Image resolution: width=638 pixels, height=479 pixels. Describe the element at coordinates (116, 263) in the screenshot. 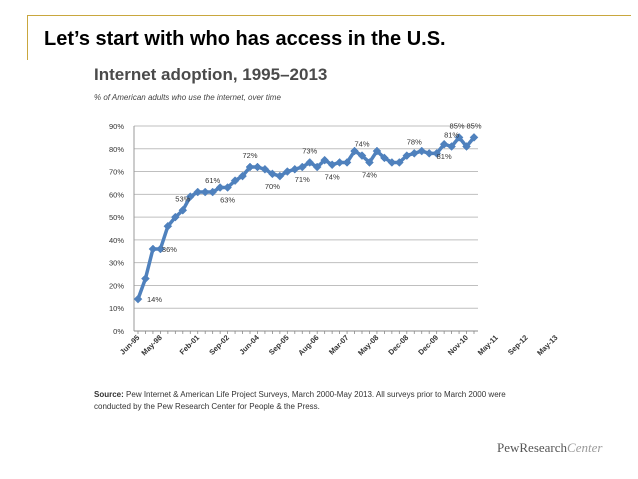

I see `y-tick-label: 30%` at that location.